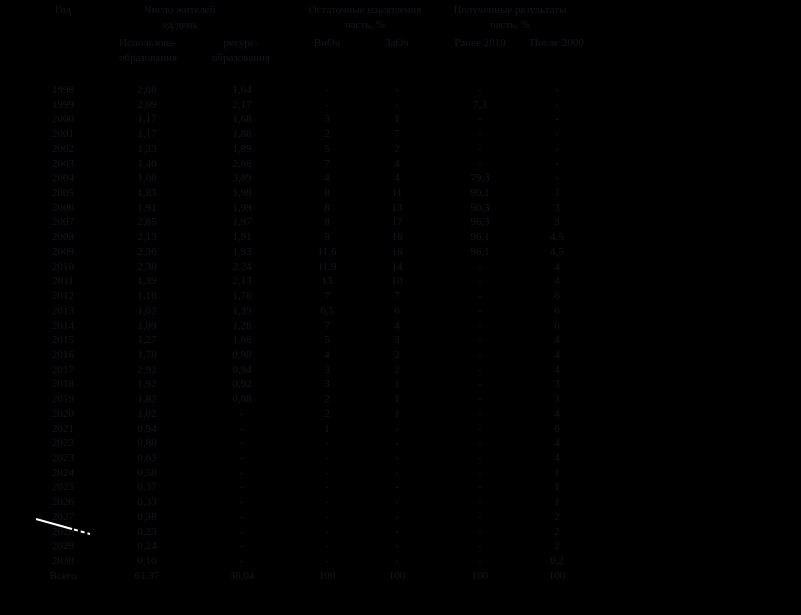  What do you see at coordinates (397, 193) in the screenshot?
I see `cell-b2: 11` at bounding box center [397, 193].